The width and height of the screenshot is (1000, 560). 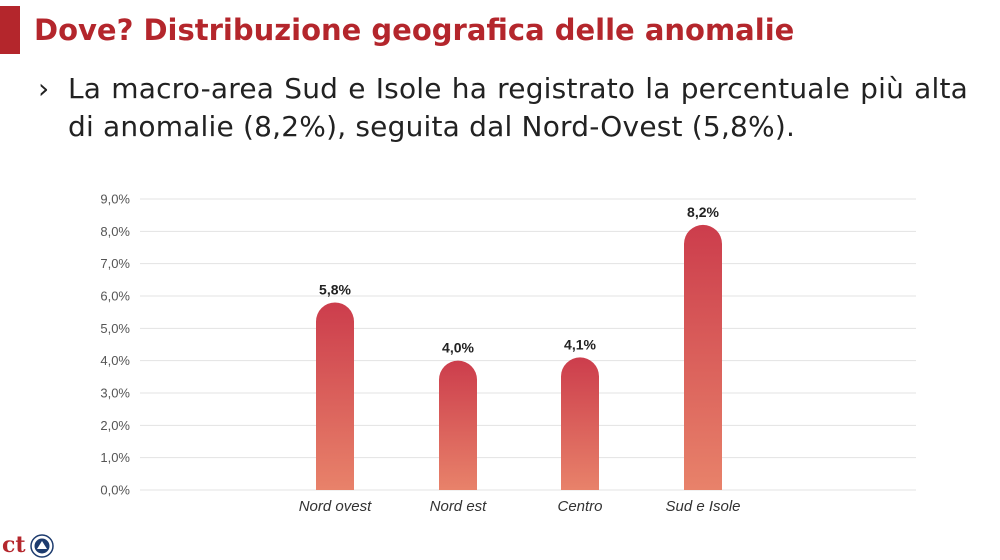 I want to click on bar-value-label: 5,8%, so click(x=335, y=289).